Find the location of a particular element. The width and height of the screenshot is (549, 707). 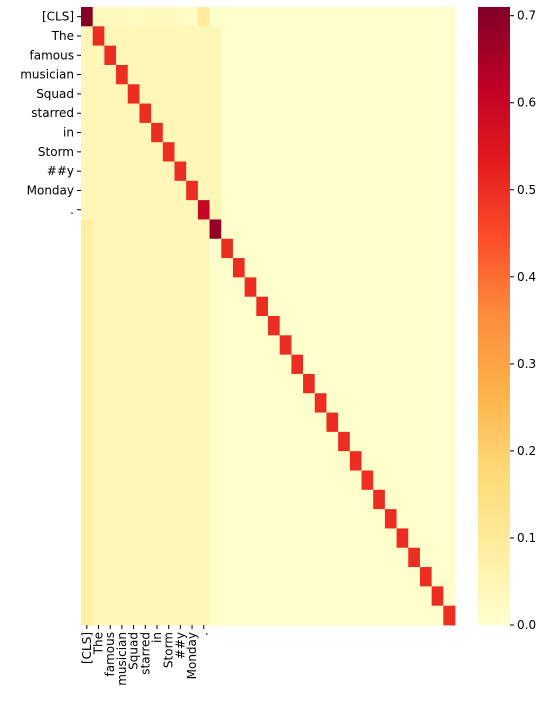

x-tick-label: in is located at coordinates (157, 637).